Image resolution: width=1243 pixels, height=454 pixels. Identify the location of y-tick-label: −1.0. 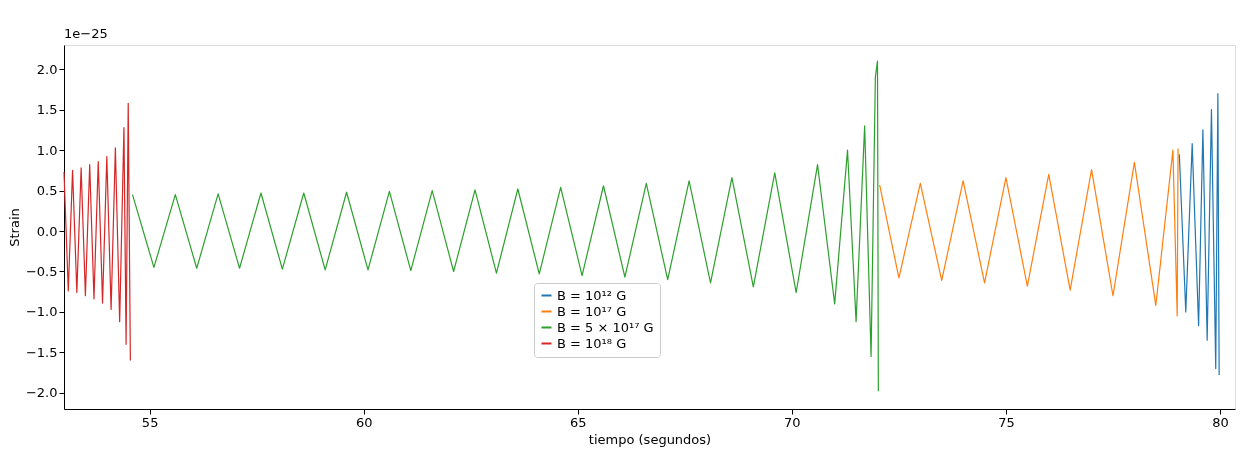
(41, 312).